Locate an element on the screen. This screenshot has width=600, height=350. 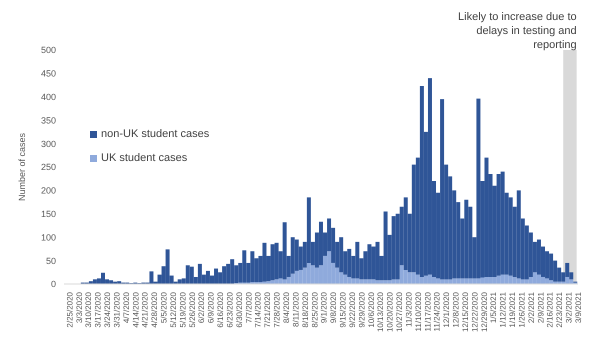
x-tick-label: 6/9/2020 is located at coordinates (211, 307).